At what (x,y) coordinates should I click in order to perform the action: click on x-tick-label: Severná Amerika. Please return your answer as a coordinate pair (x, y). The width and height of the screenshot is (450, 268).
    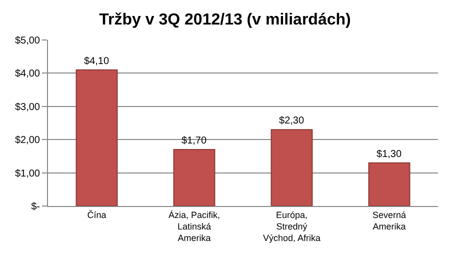
    Looking at the image, I should click on (389, 221).